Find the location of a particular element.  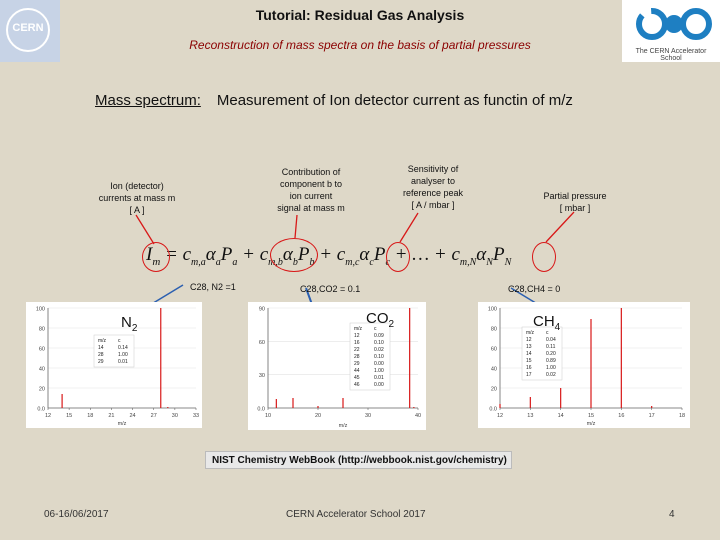

gas-label-ch4: CH4 is located at coordinates (547, 323).